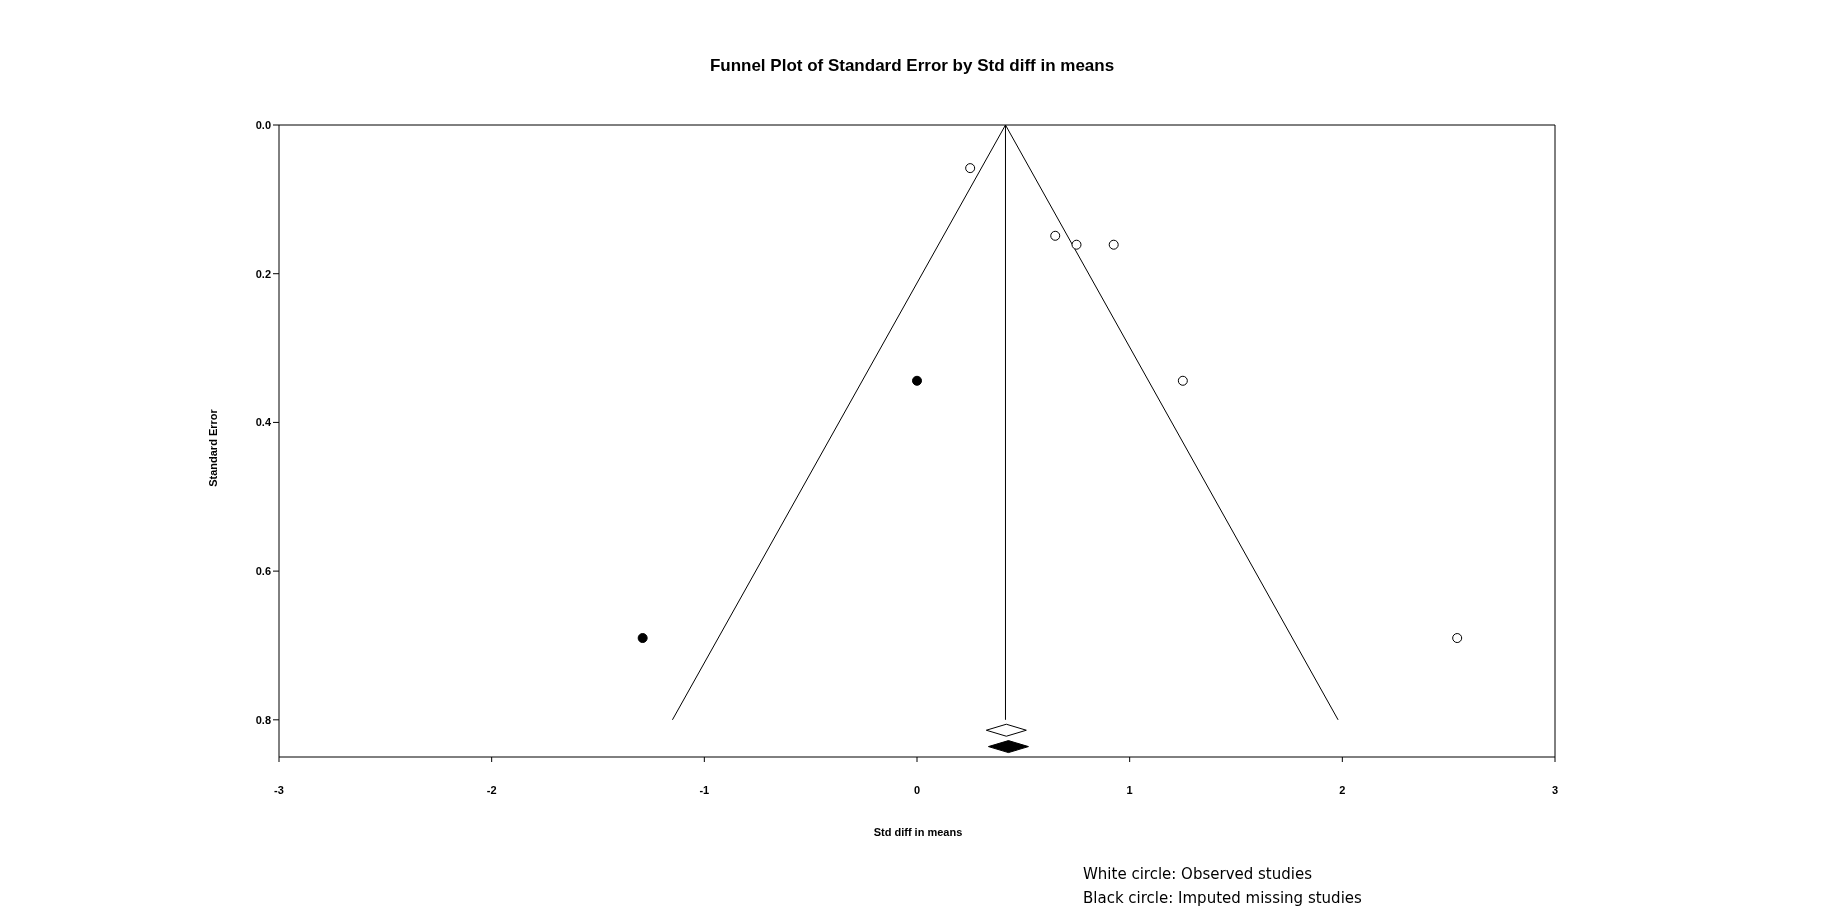 The height and width of the screenshot is (914, 1825). I want to click on x-tick-label: -1, so click(704, 789).